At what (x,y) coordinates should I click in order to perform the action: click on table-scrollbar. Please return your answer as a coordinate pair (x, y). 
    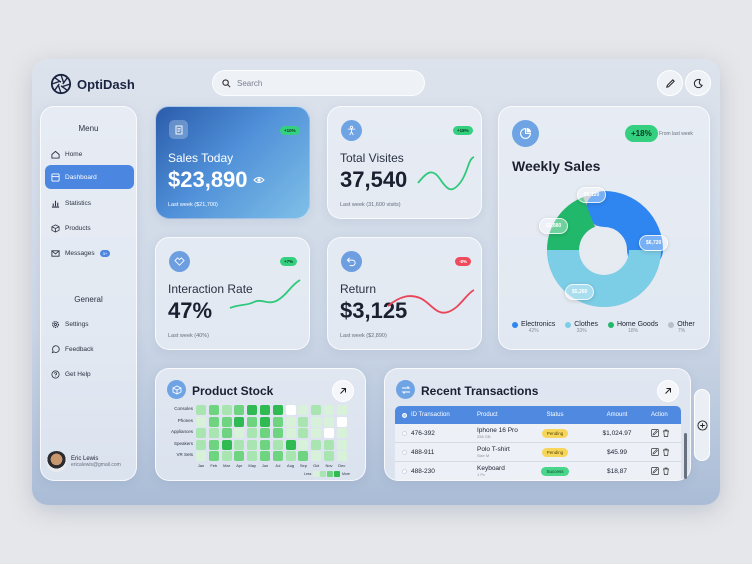
    Looking at the image, I should click on (685, 456).